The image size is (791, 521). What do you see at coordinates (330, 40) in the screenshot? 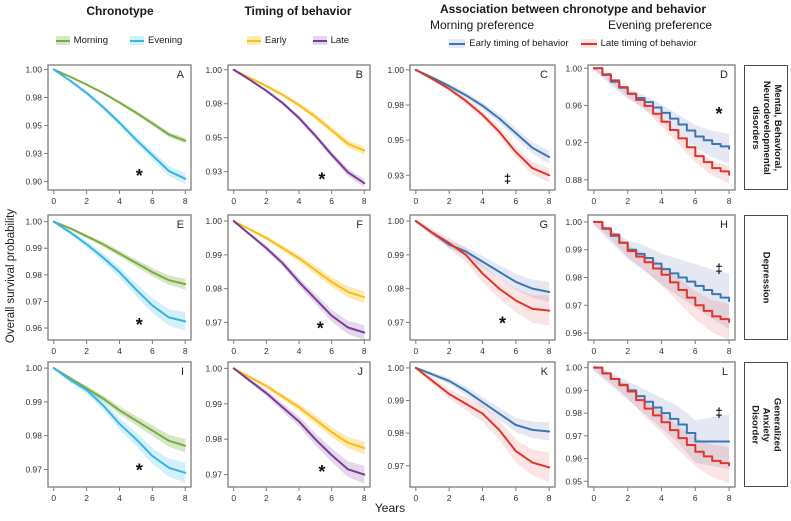
I see `legend-item-late: Late` at bounding box center [330, 40].